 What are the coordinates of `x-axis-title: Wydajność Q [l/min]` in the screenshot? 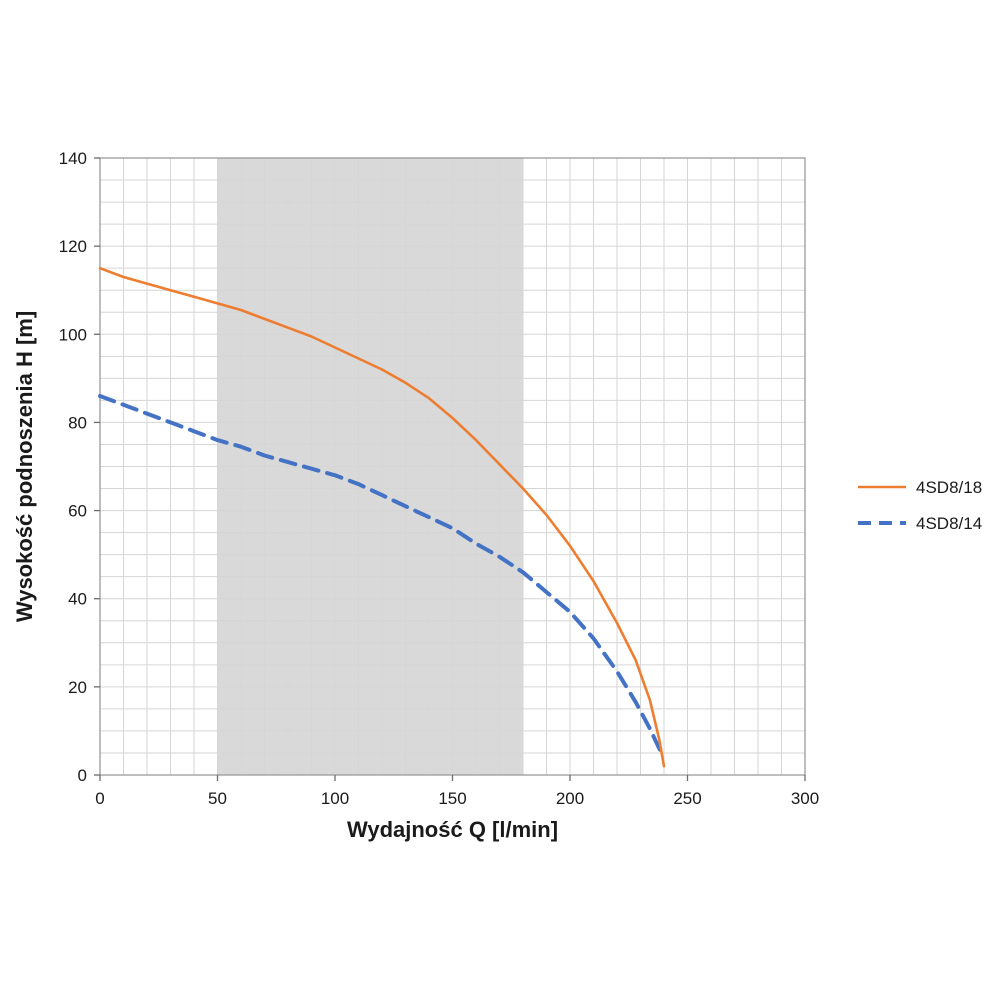 It's located at (452, 829).